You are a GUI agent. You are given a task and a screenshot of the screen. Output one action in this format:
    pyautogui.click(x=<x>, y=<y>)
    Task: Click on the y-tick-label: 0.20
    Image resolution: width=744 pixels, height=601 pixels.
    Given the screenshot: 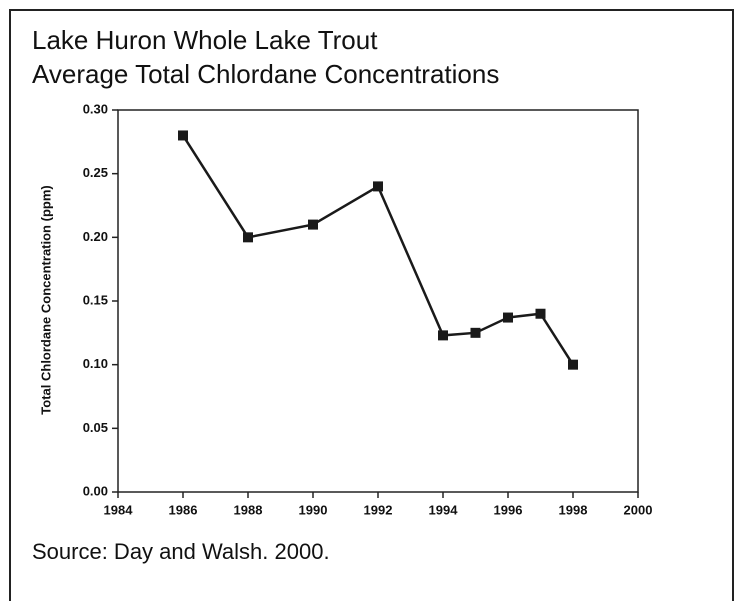 What is the action you would take?
    pyautogui.click(x=95, y=236)
    